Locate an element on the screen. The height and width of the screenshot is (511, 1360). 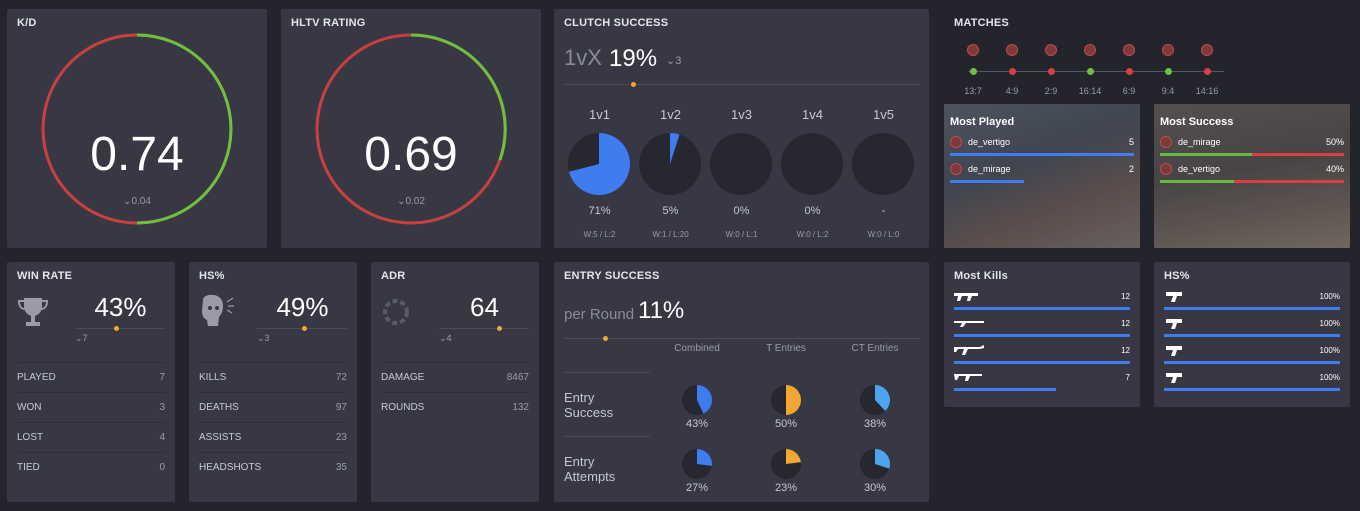
clutch-pct: 71% is located at coordinates (599, 211).